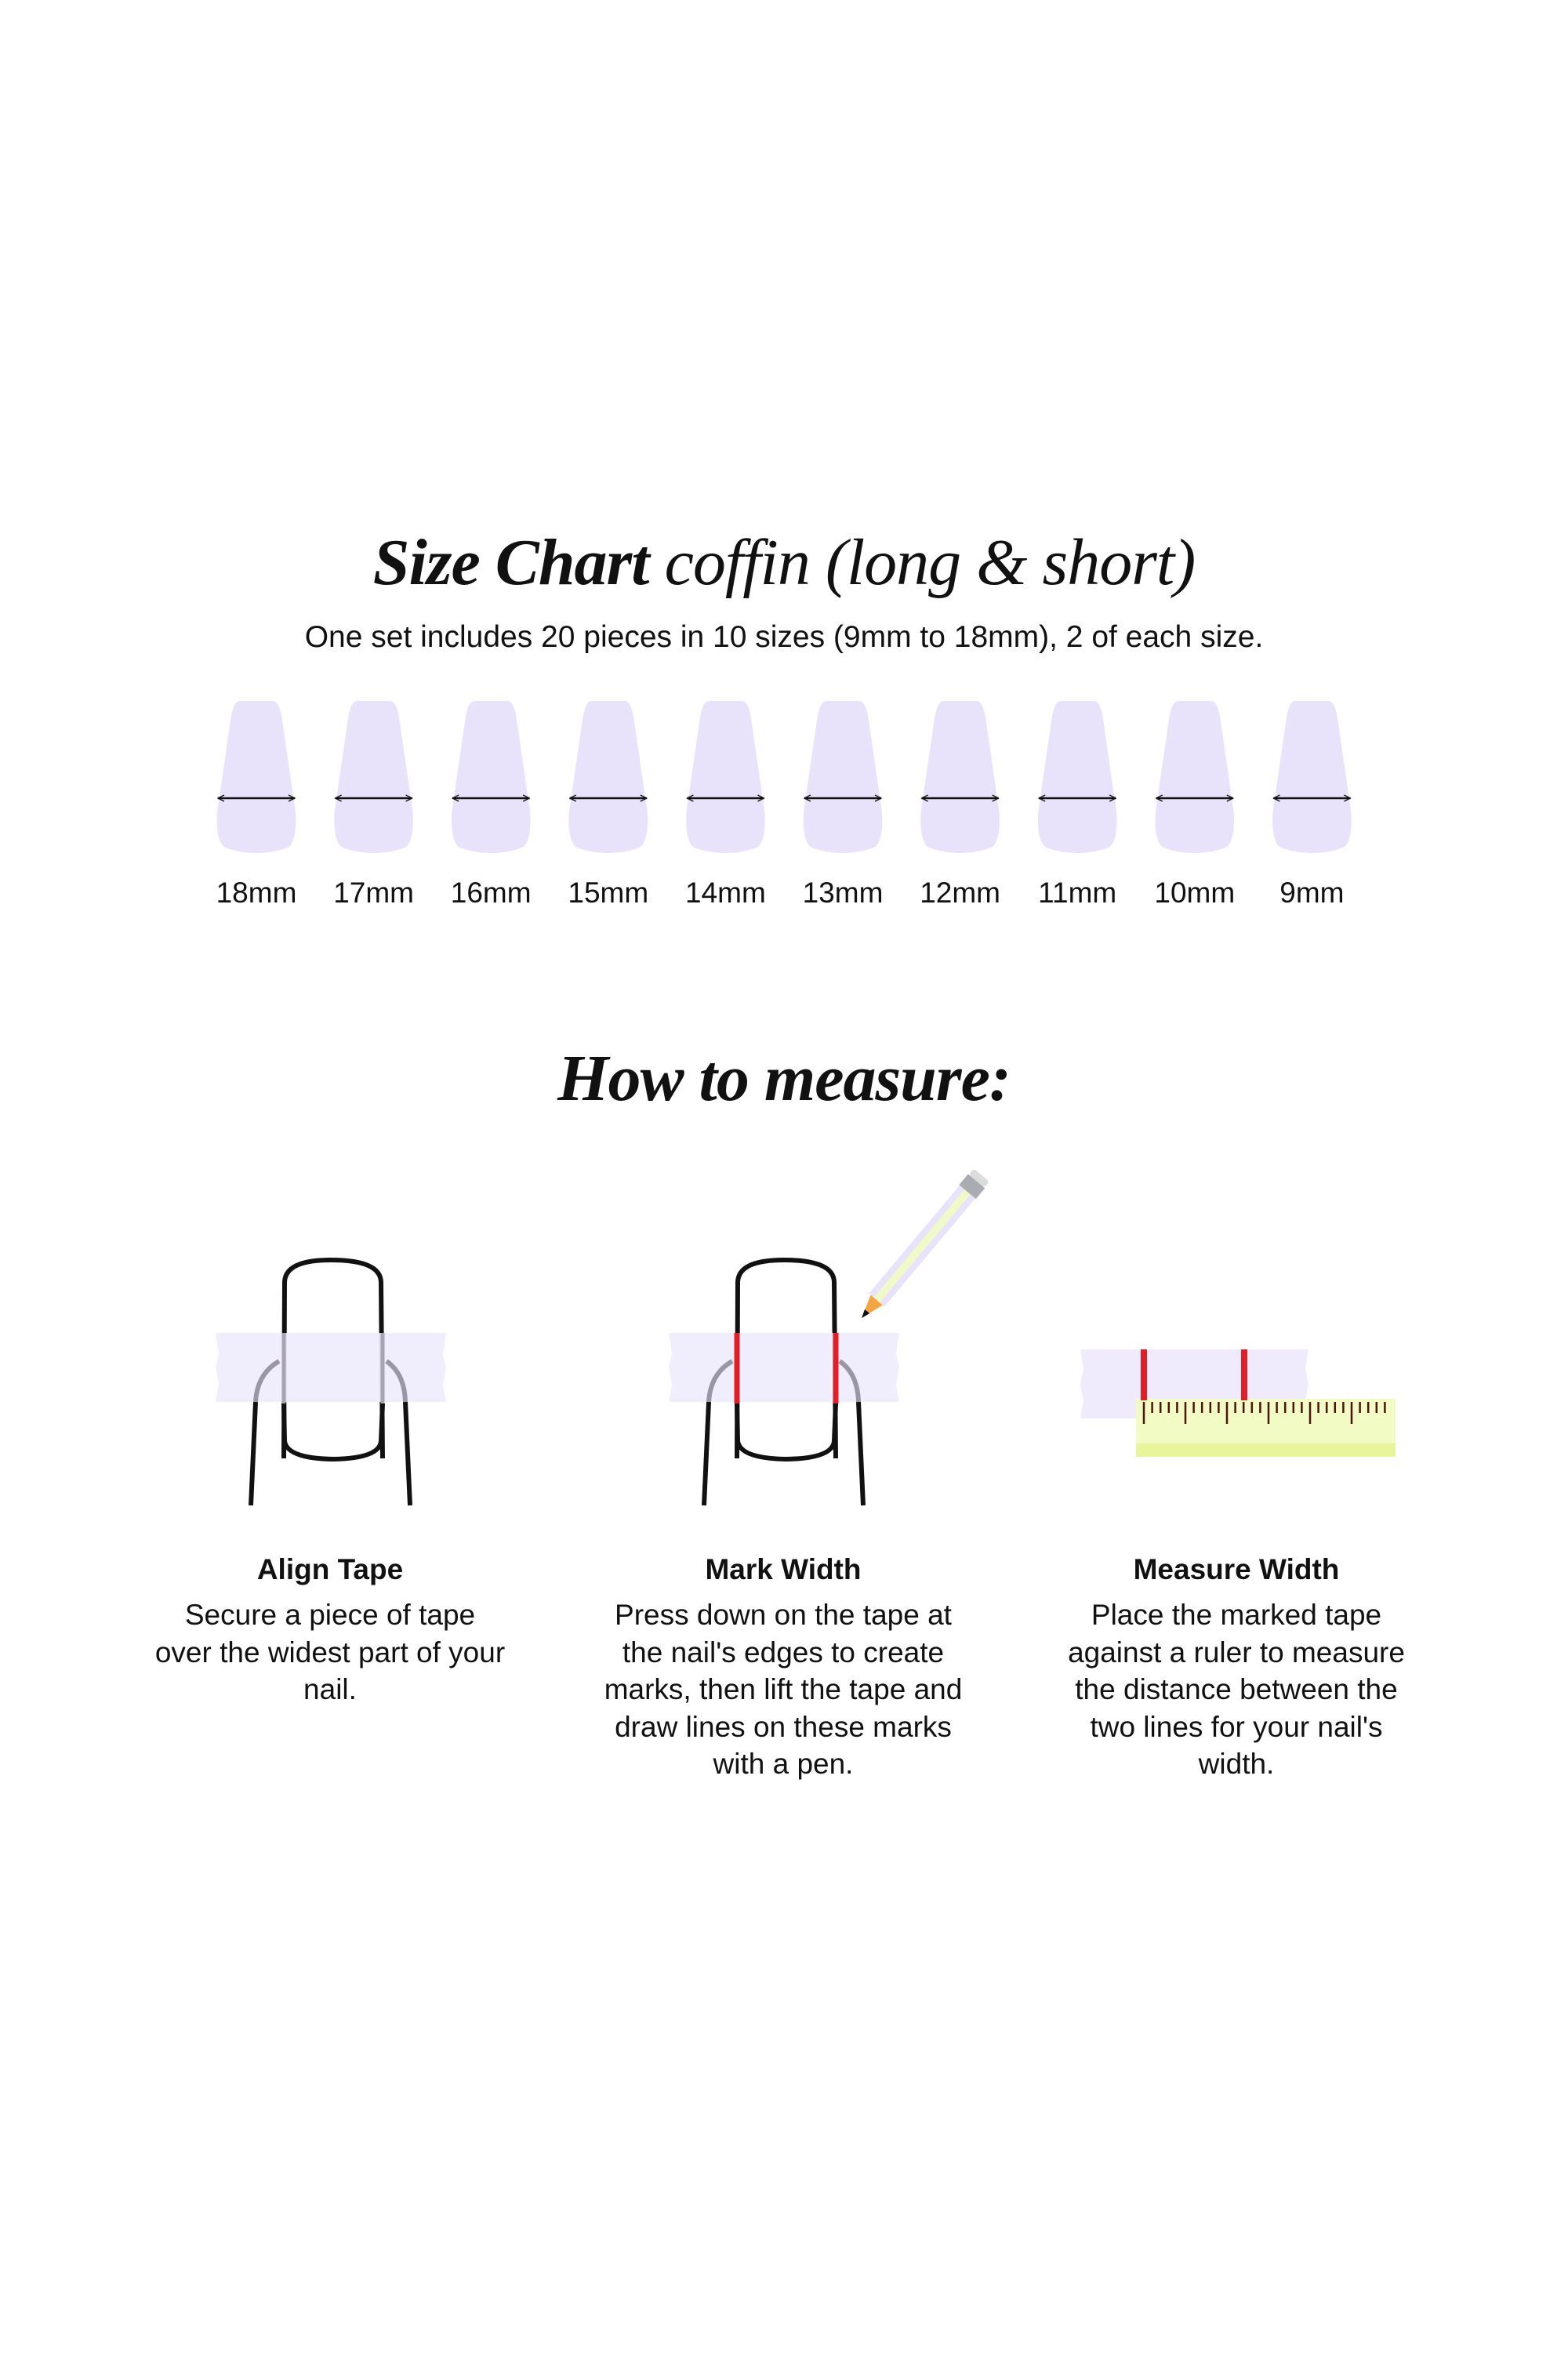  What do you see at coordinates (1144, 1374) in the screenshot?
I see `red-mark-left` at bounding box center [1144, 1374].